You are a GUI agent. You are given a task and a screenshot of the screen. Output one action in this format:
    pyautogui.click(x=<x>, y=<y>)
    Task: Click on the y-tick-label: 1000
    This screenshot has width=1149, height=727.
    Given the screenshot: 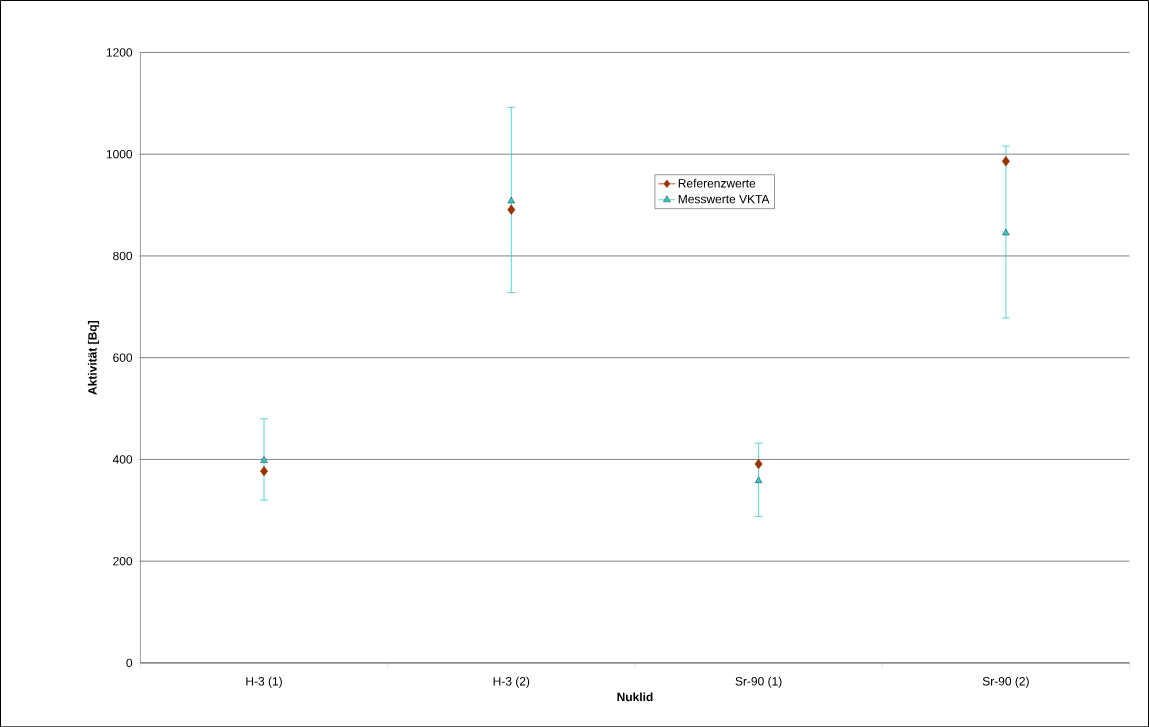 What is the action you would take?
    pyautogui.click(x=119, y=154)
    